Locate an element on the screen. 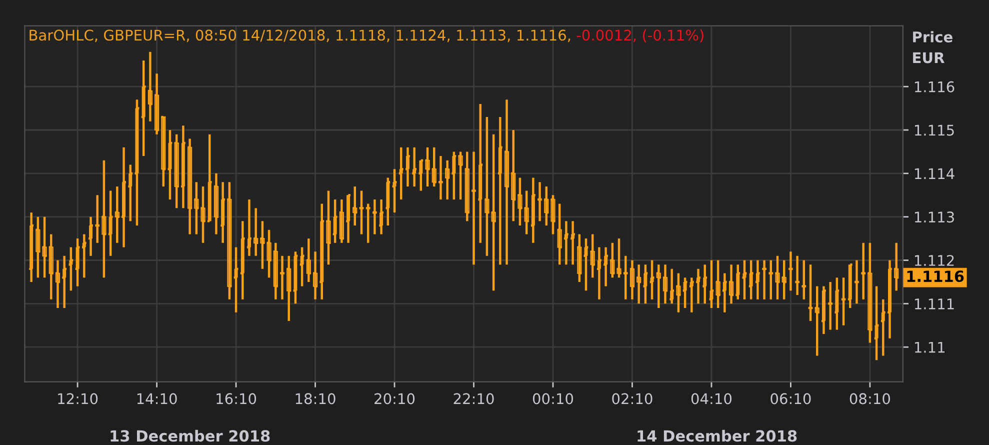 The height and width of the screenshot is (445, 989). x-tick-label: 00:10 is located at coordinates (553, 398).